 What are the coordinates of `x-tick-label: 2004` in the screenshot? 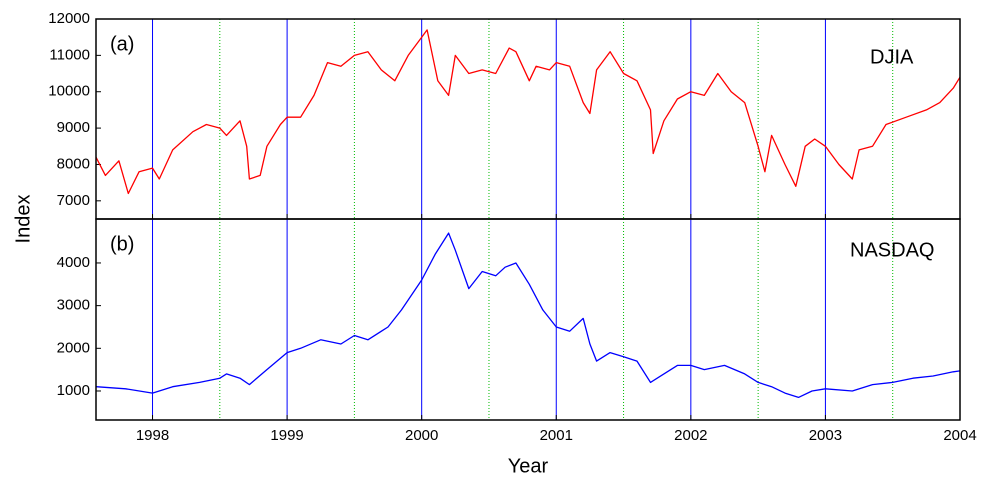 It's located at (959, 435).